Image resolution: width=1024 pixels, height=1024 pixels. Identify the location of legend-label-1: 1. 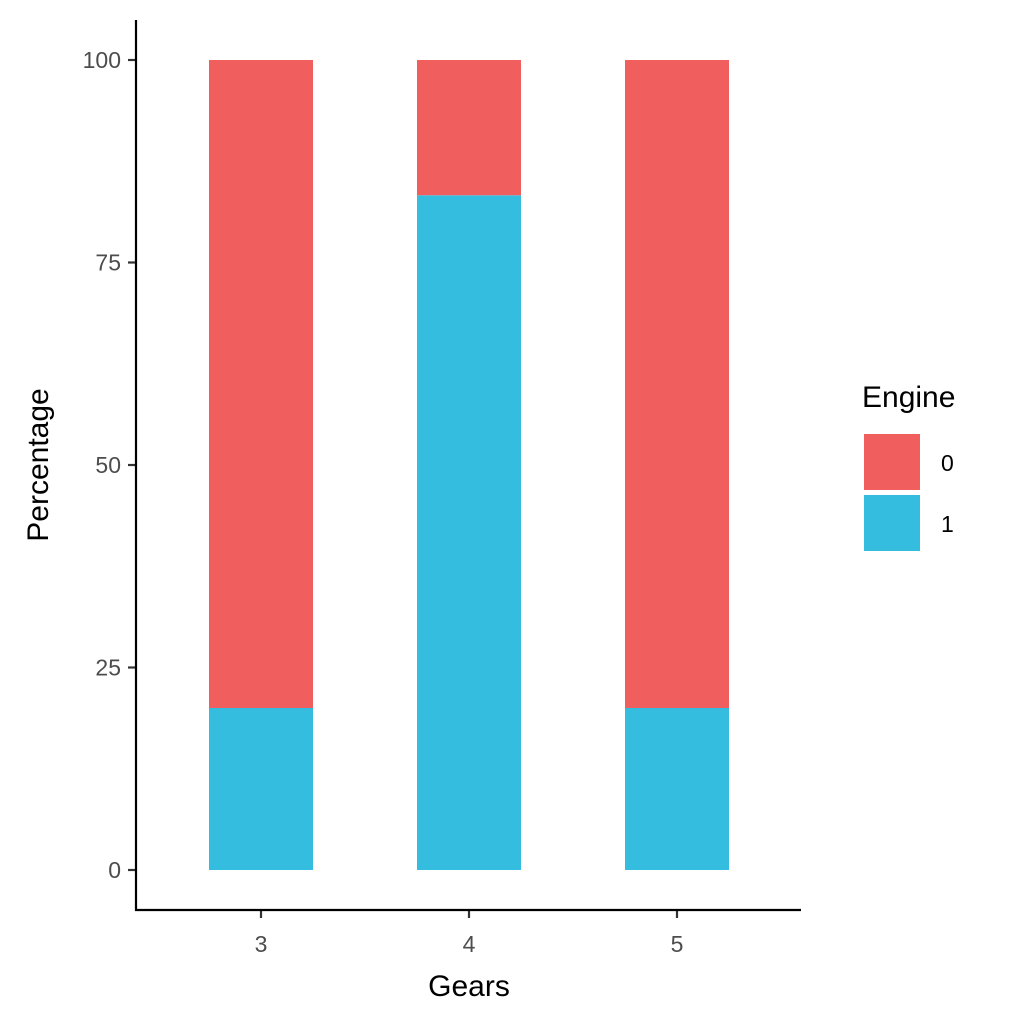
(947, 524).